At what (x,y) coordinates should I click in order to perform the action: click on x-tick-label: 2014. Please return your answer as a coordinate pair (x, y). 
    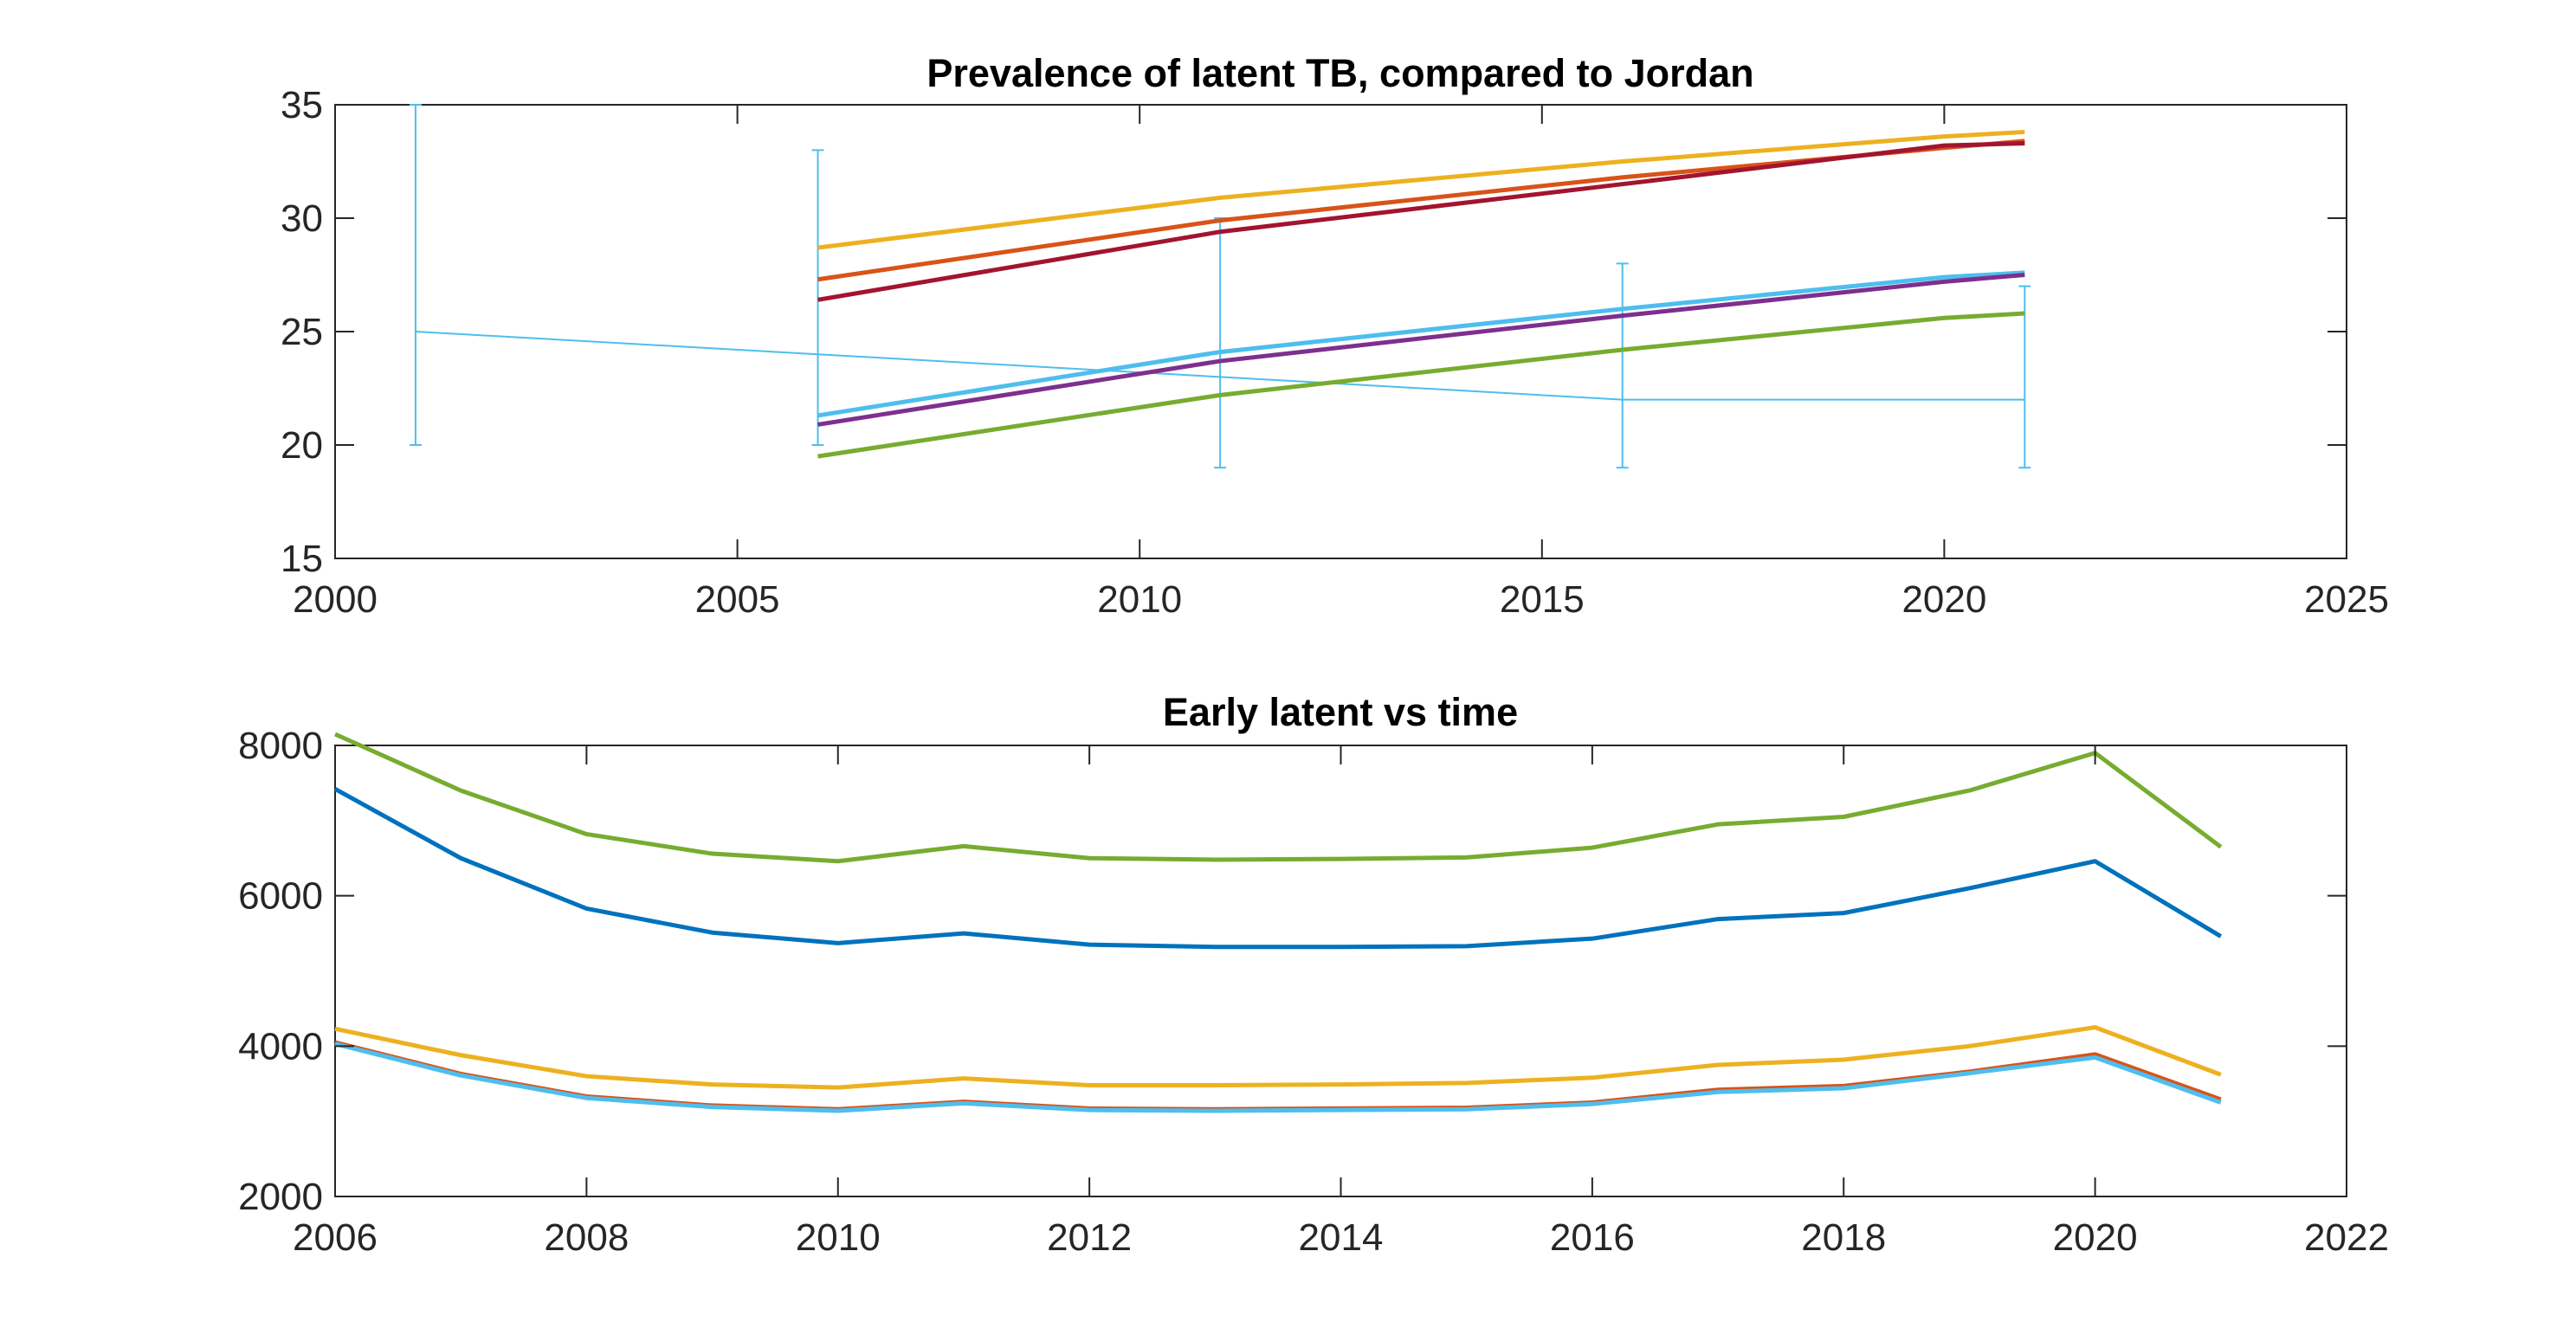
    Looking at the image, I should click on (1341, 1238).